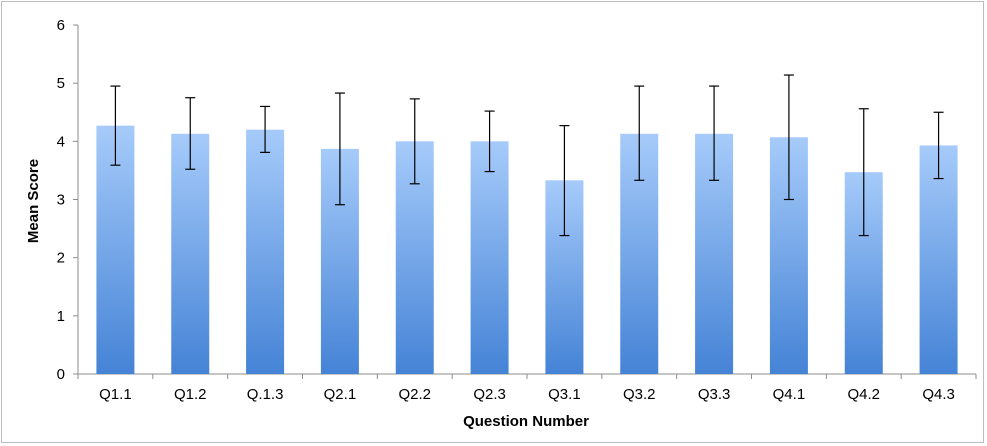 This screenshot has width=987, height=446. Describe the element at coordinates (61, 316) in the screenshot. I see `y-tick-label: 1` at that location.